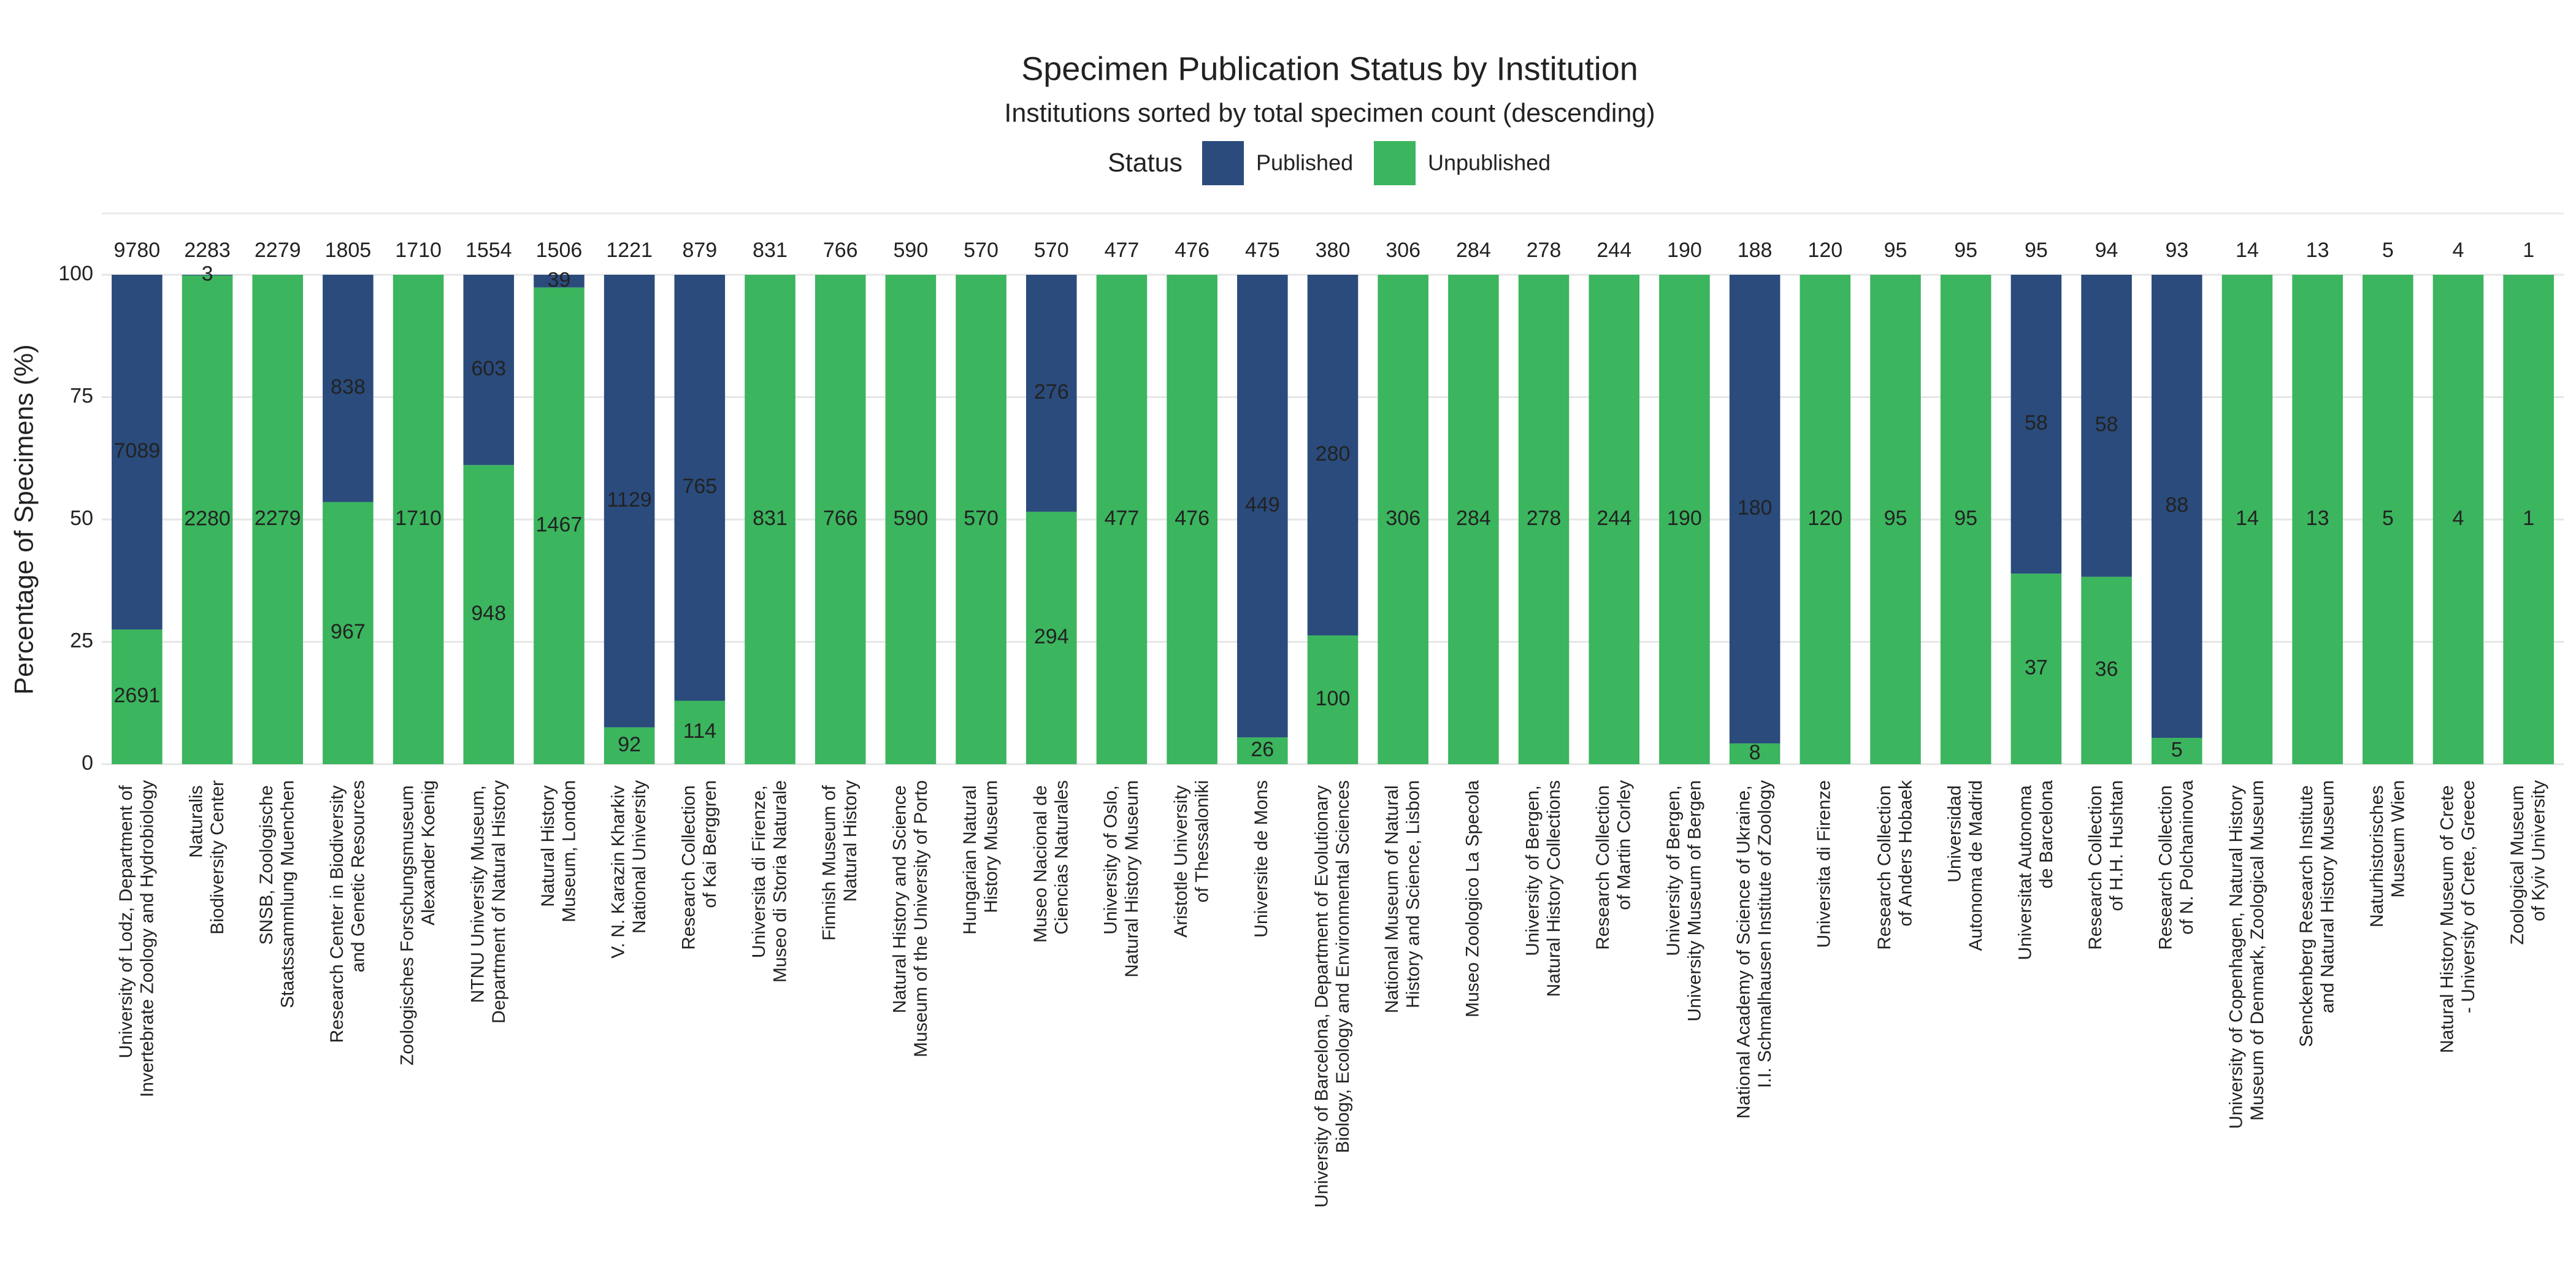  Describe the element at coordinates (348, 631) in the screenshot. I see `bar-value-label: 967` at that location.